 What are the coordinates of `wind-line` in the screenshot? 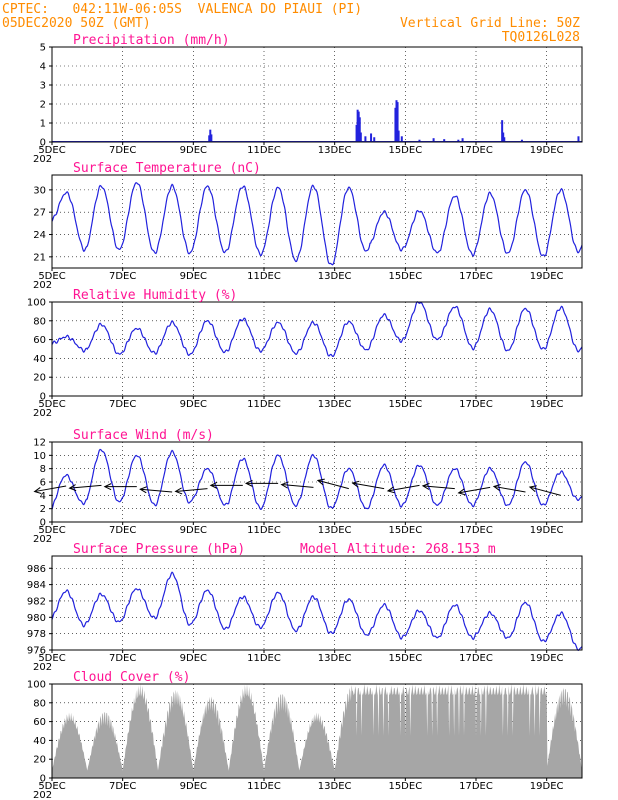 It's located at (317, 479).